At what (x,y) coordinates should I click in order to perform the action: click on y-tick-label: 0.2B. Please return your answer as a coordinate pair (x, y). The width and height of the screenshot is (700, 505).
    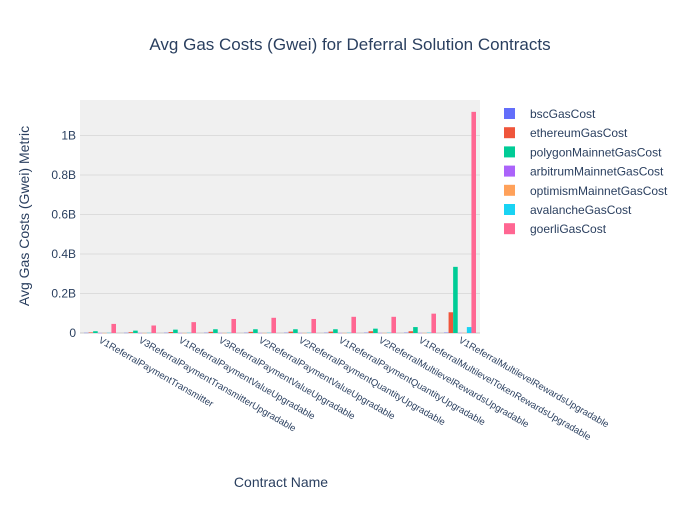
    Looking at the image, I should click on (63, 294).